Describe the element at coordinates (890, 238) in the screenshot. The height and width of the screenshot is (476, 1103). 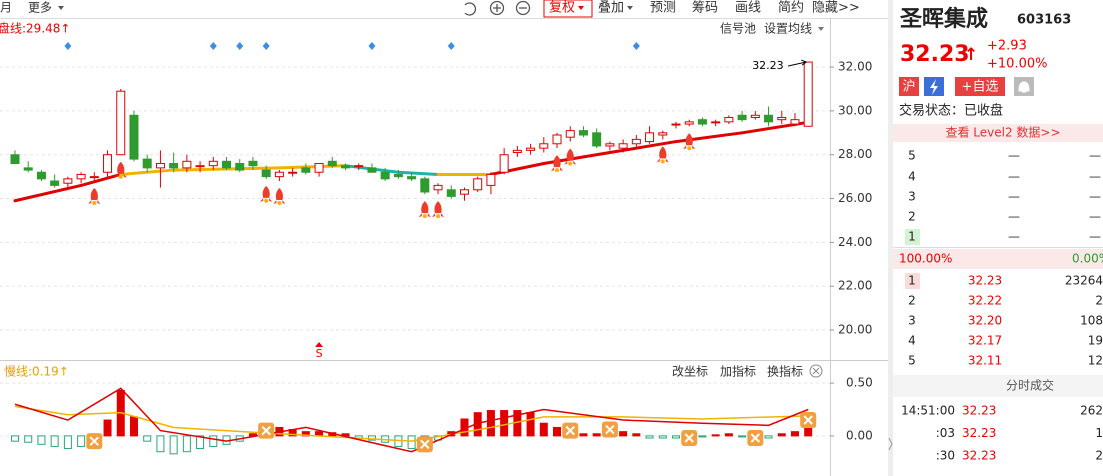
I see `splitter` at that location.